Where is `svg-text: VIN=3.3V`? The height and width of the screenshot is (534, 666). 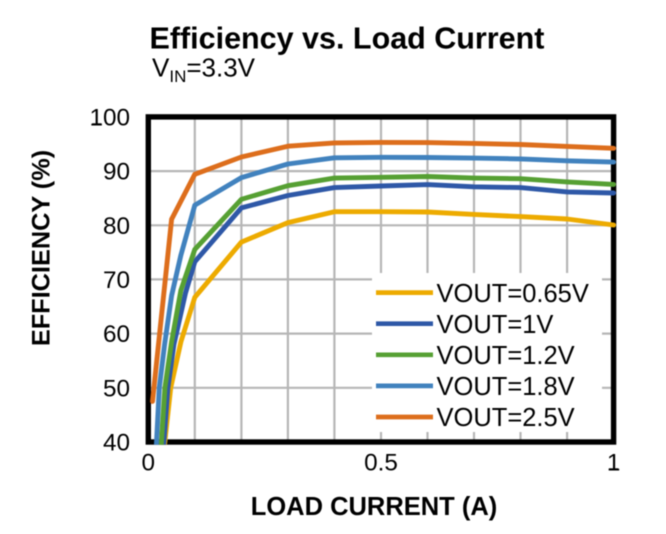 svg-text: VIN=3.3V is located at coordinates (204, 69).